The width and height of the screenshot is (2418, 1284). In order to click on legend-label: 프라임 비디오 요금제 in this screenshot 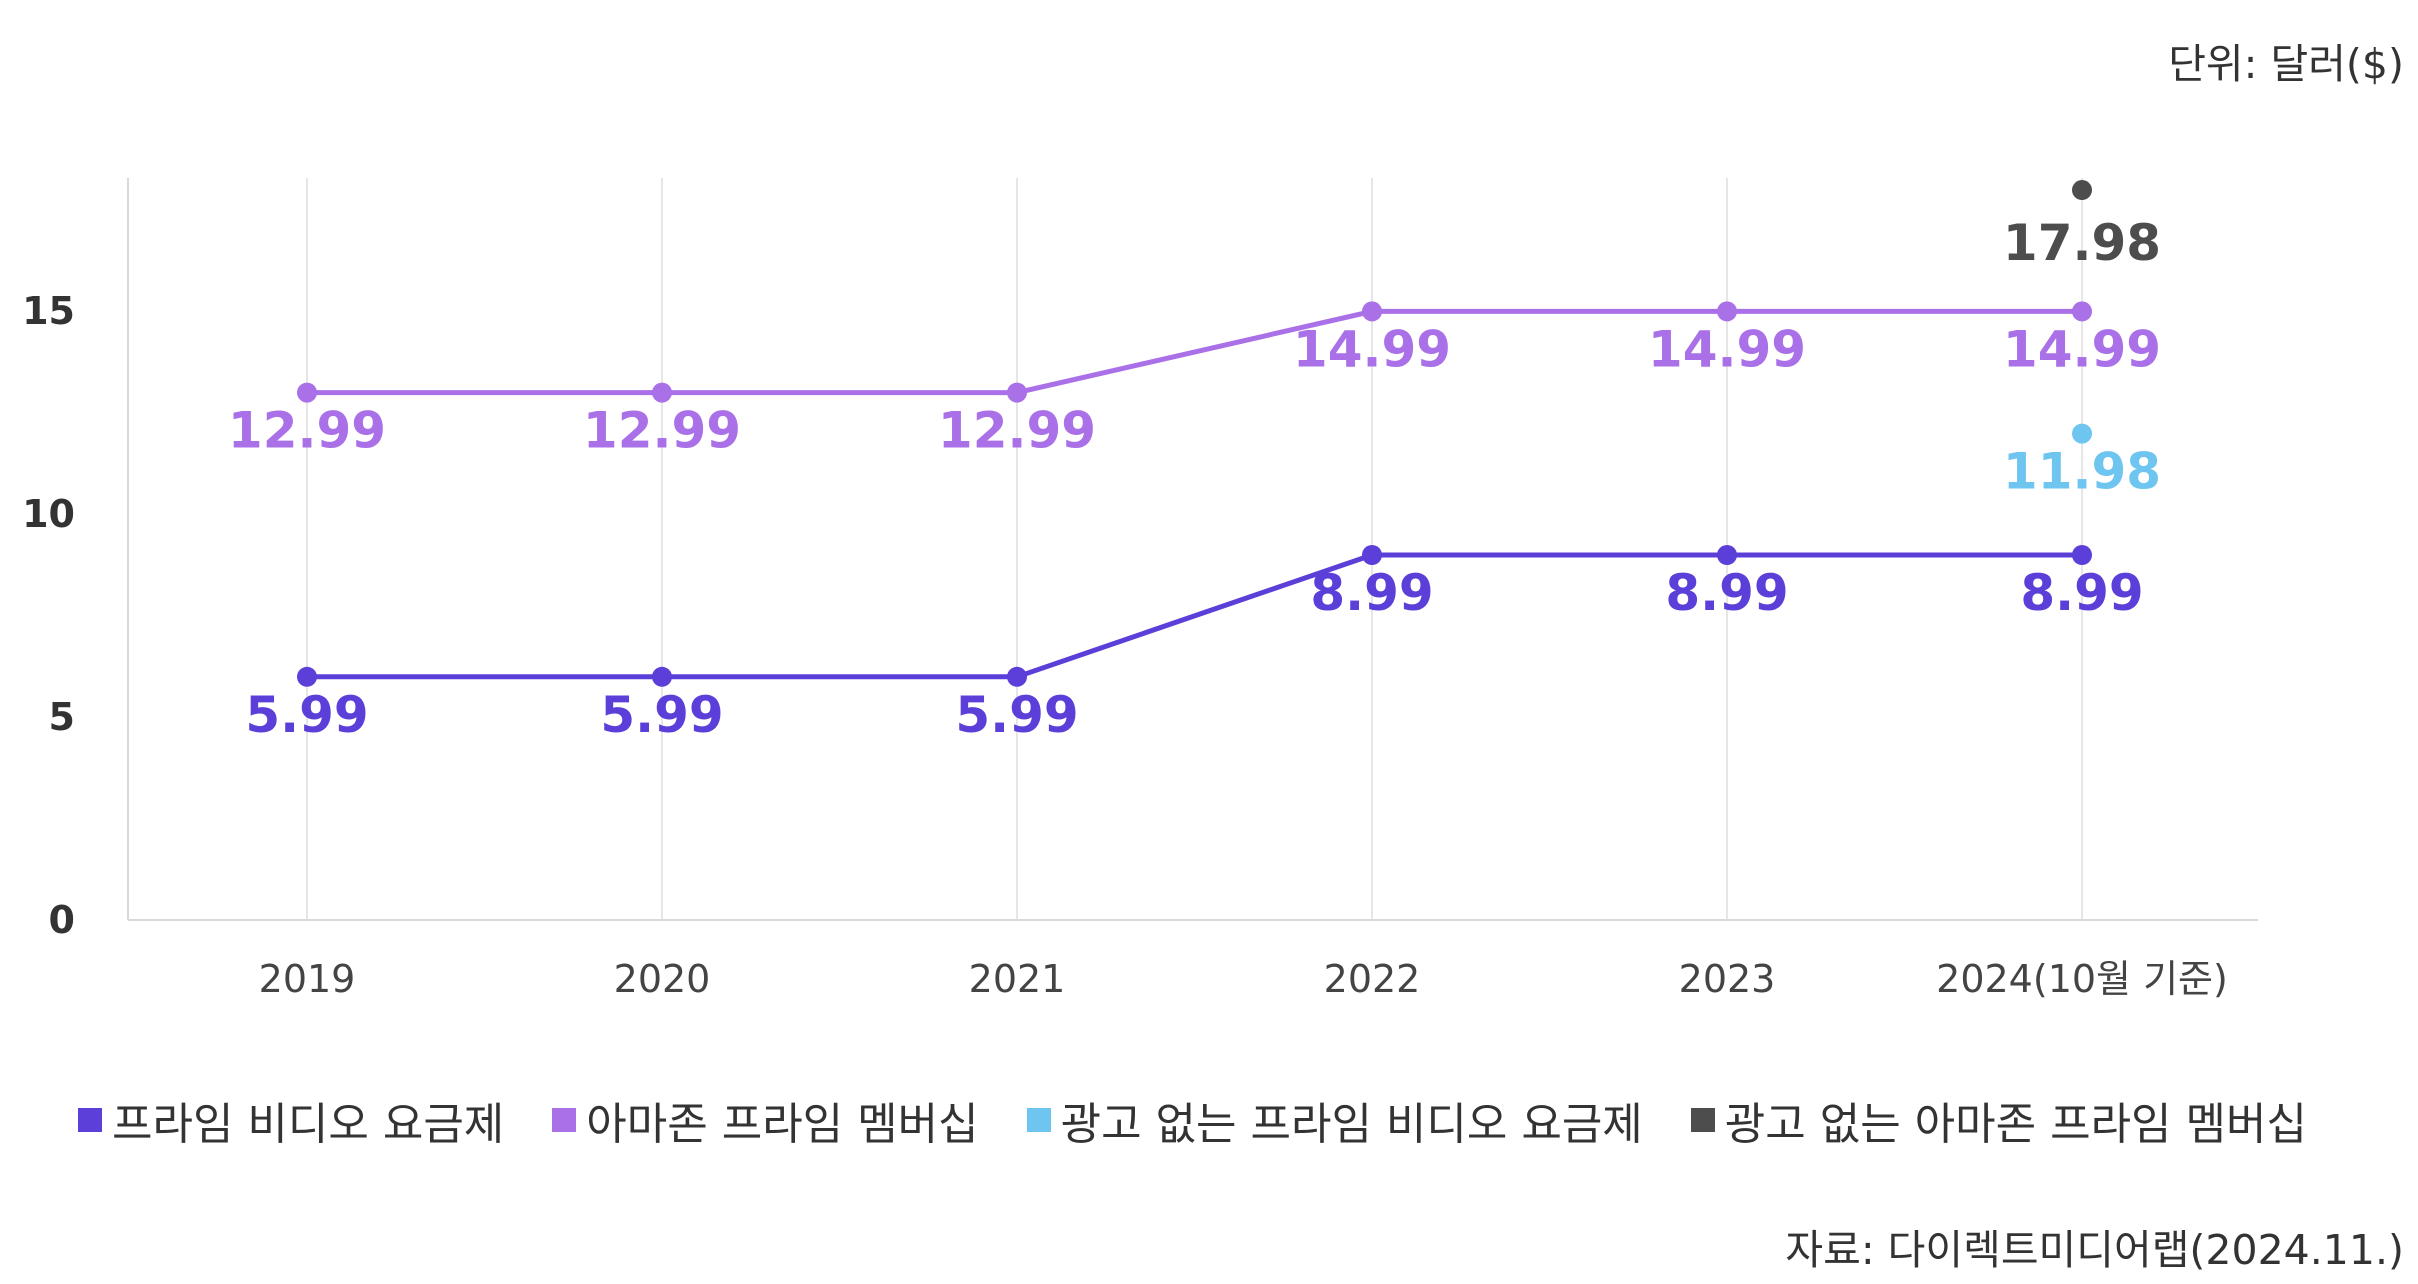, I will do `click(308, 1124)`.